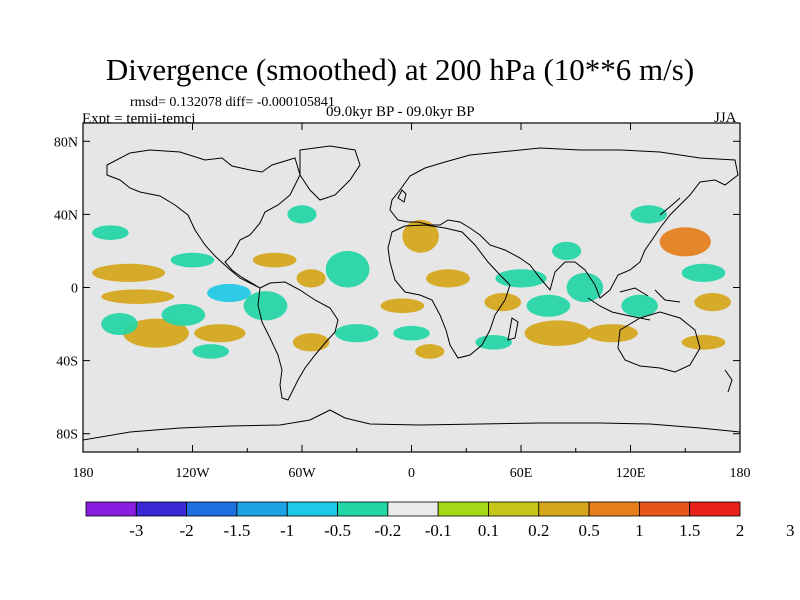 This screenshot has width=800, height=600. I want to click on colorbar-label: 0.1, so click(488, 530).